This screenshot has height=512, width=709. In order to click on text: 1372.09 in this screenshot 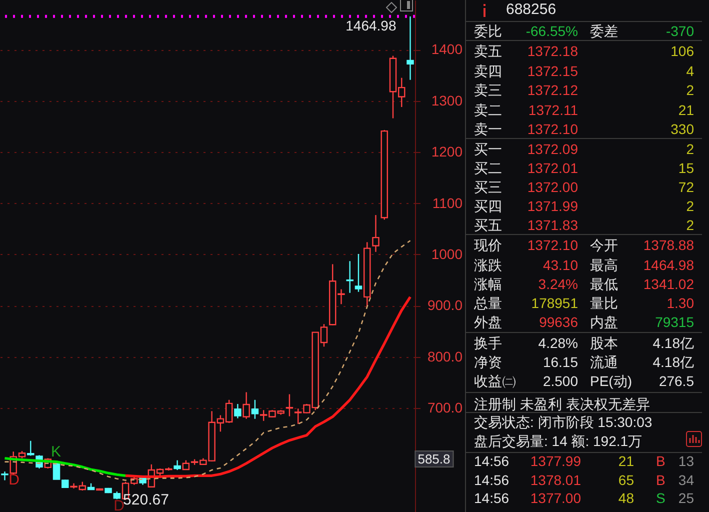, I will do `click(552, 149)`.